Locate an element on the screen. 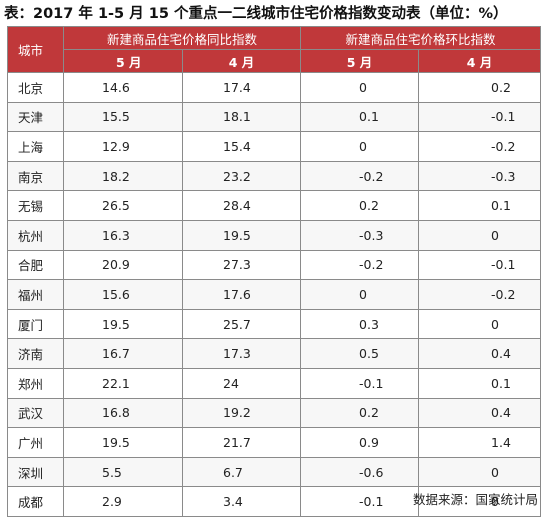  yoy-april-cell: 19.2 is located at coordinates (241, 413).